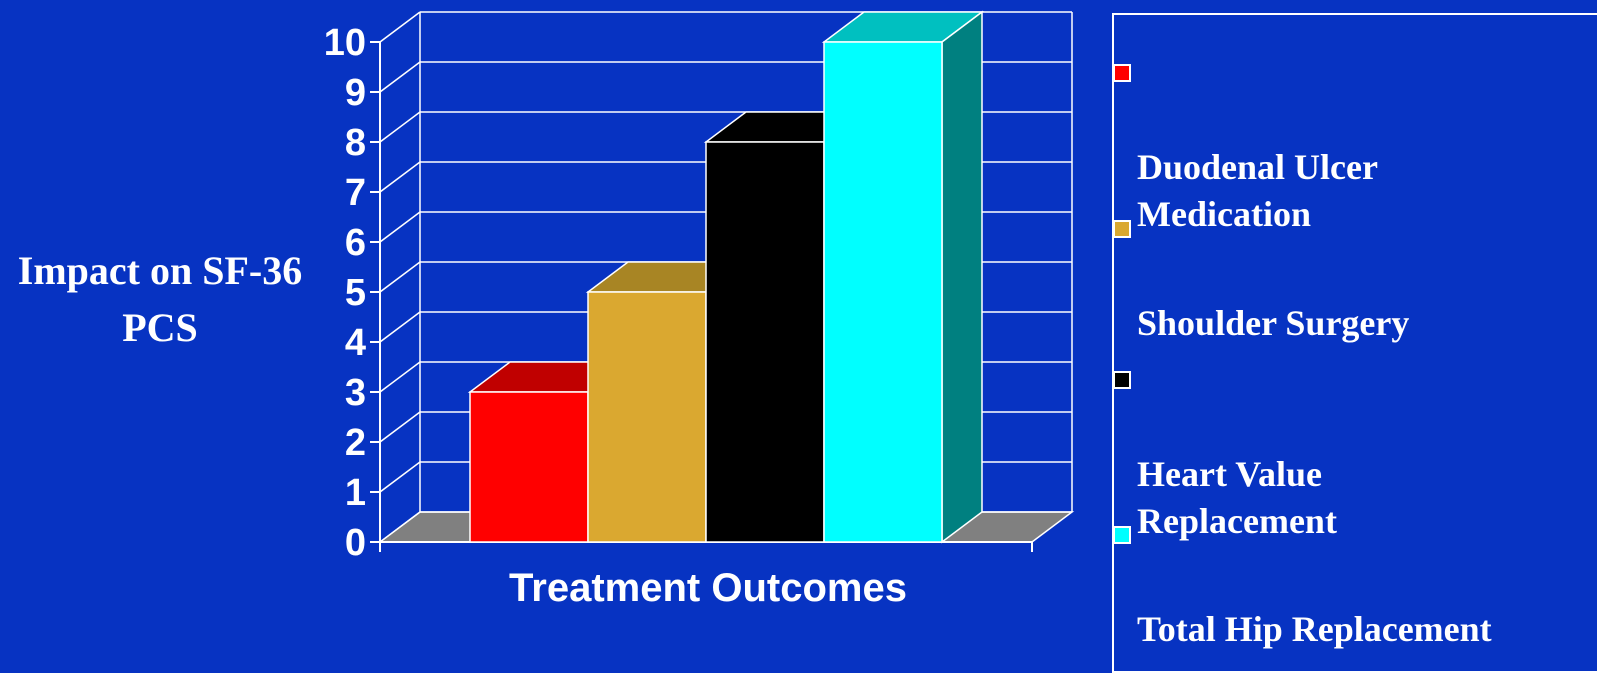 The height and width of the screenshot is (673, 1597). What do you see at coordinates (1302, 582) in the screenshot?
I see `legend-item-total-hip: Total Hip Replacement` at bounding box center [1302, 582].